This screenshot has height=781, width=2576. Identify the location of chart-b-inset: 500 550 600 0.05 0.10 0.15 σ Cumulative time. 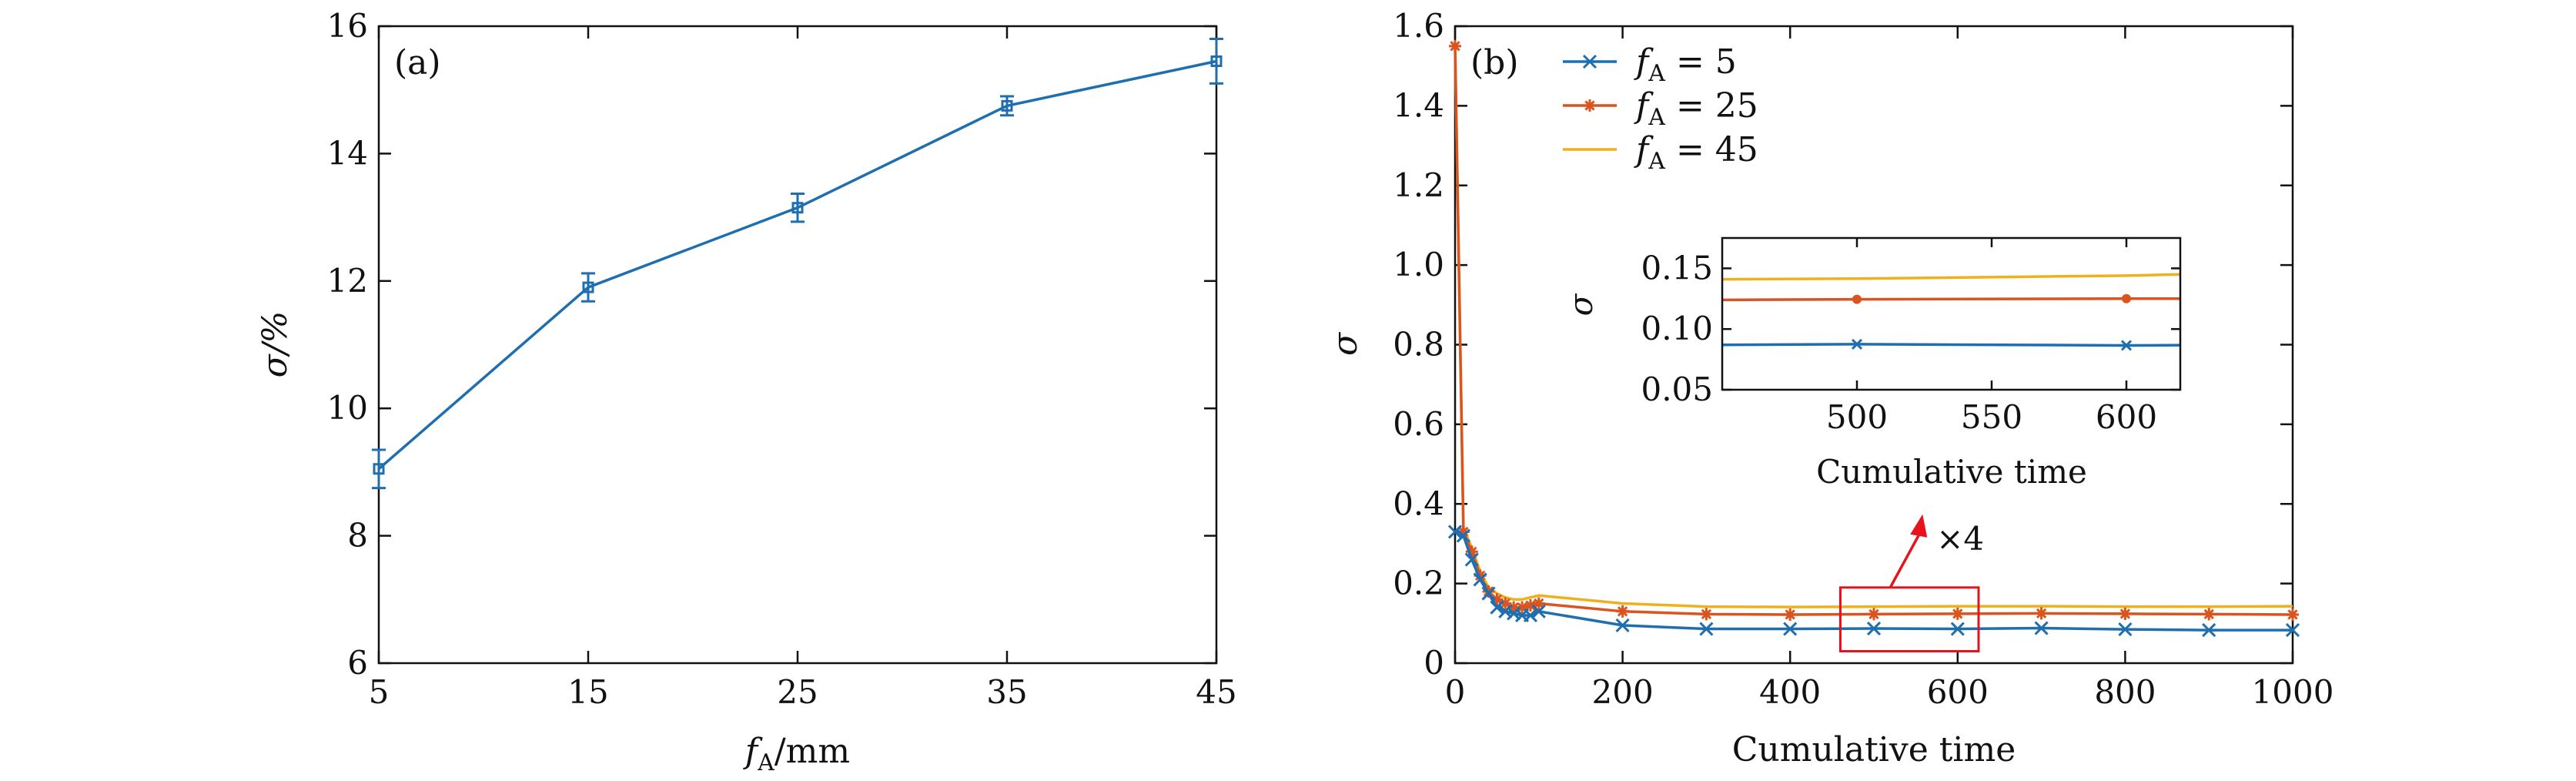
(1872, 364).